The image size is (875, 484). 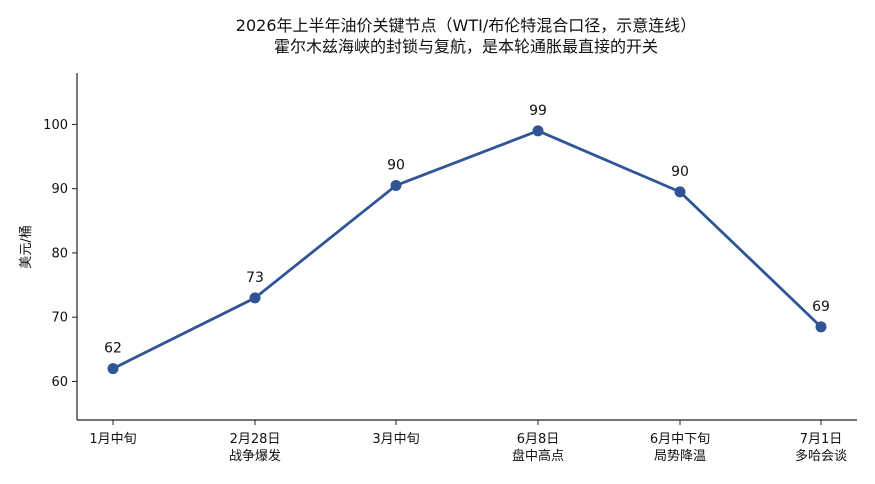 What do you see at coordinates (59, 253) in the screenshot?
I see `y-tick-label: 80` at bounding box center [59, 253].